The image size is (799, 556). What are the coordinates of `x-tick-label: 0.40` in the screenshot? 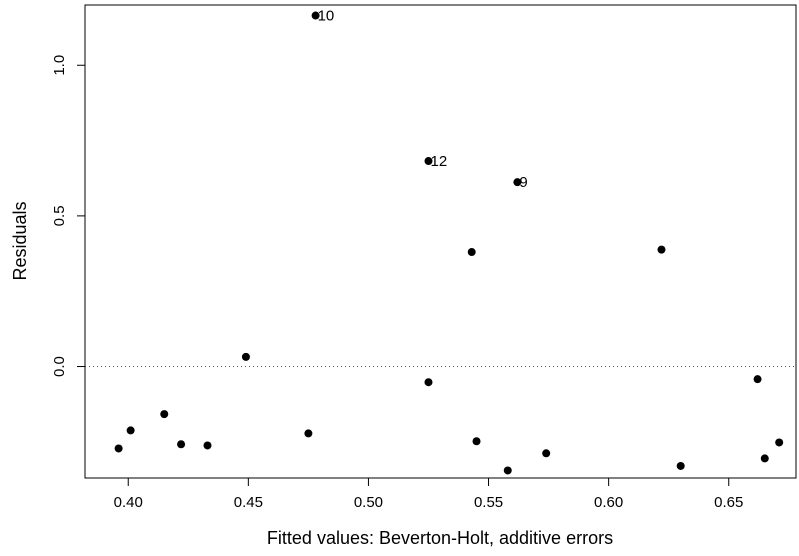 It's located at (128, 502).